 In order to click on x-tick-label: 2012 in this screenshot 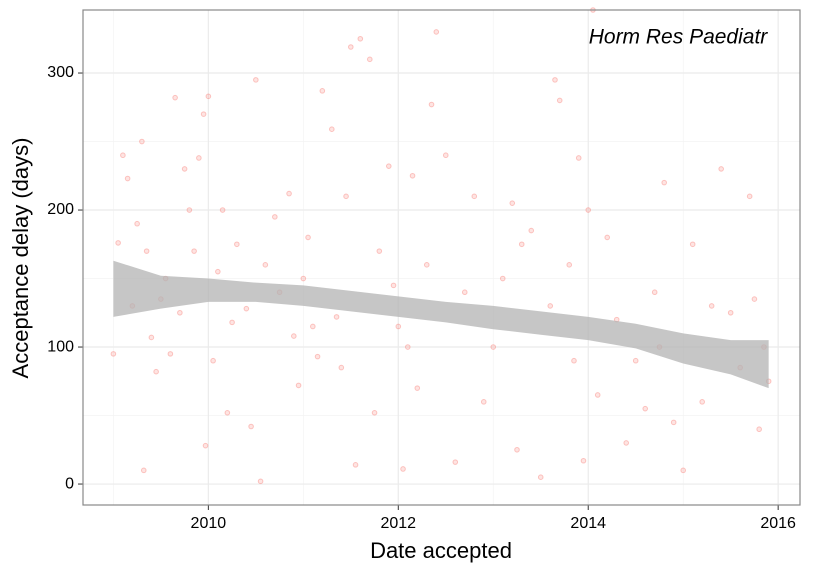, I will do `click(398, 523)`.